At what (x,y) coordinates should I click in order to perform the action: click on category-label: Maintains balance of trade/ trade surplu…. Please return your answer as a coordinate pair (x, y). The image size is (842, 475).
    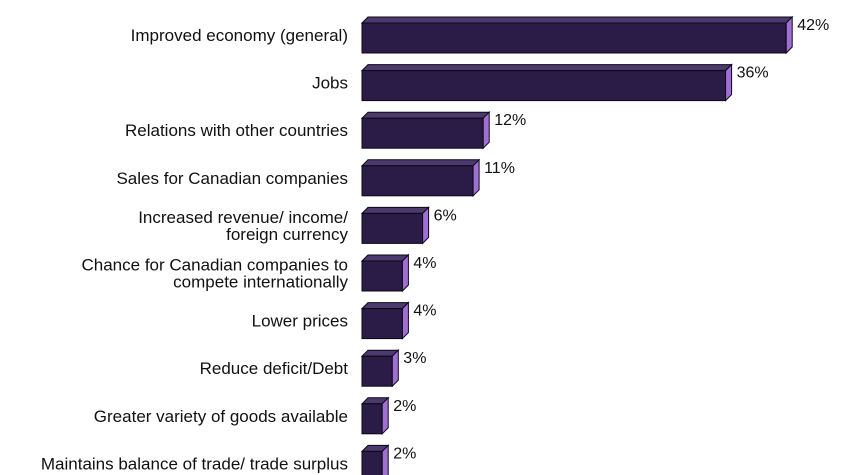
    Looking at the image, I should click on (194, 463).